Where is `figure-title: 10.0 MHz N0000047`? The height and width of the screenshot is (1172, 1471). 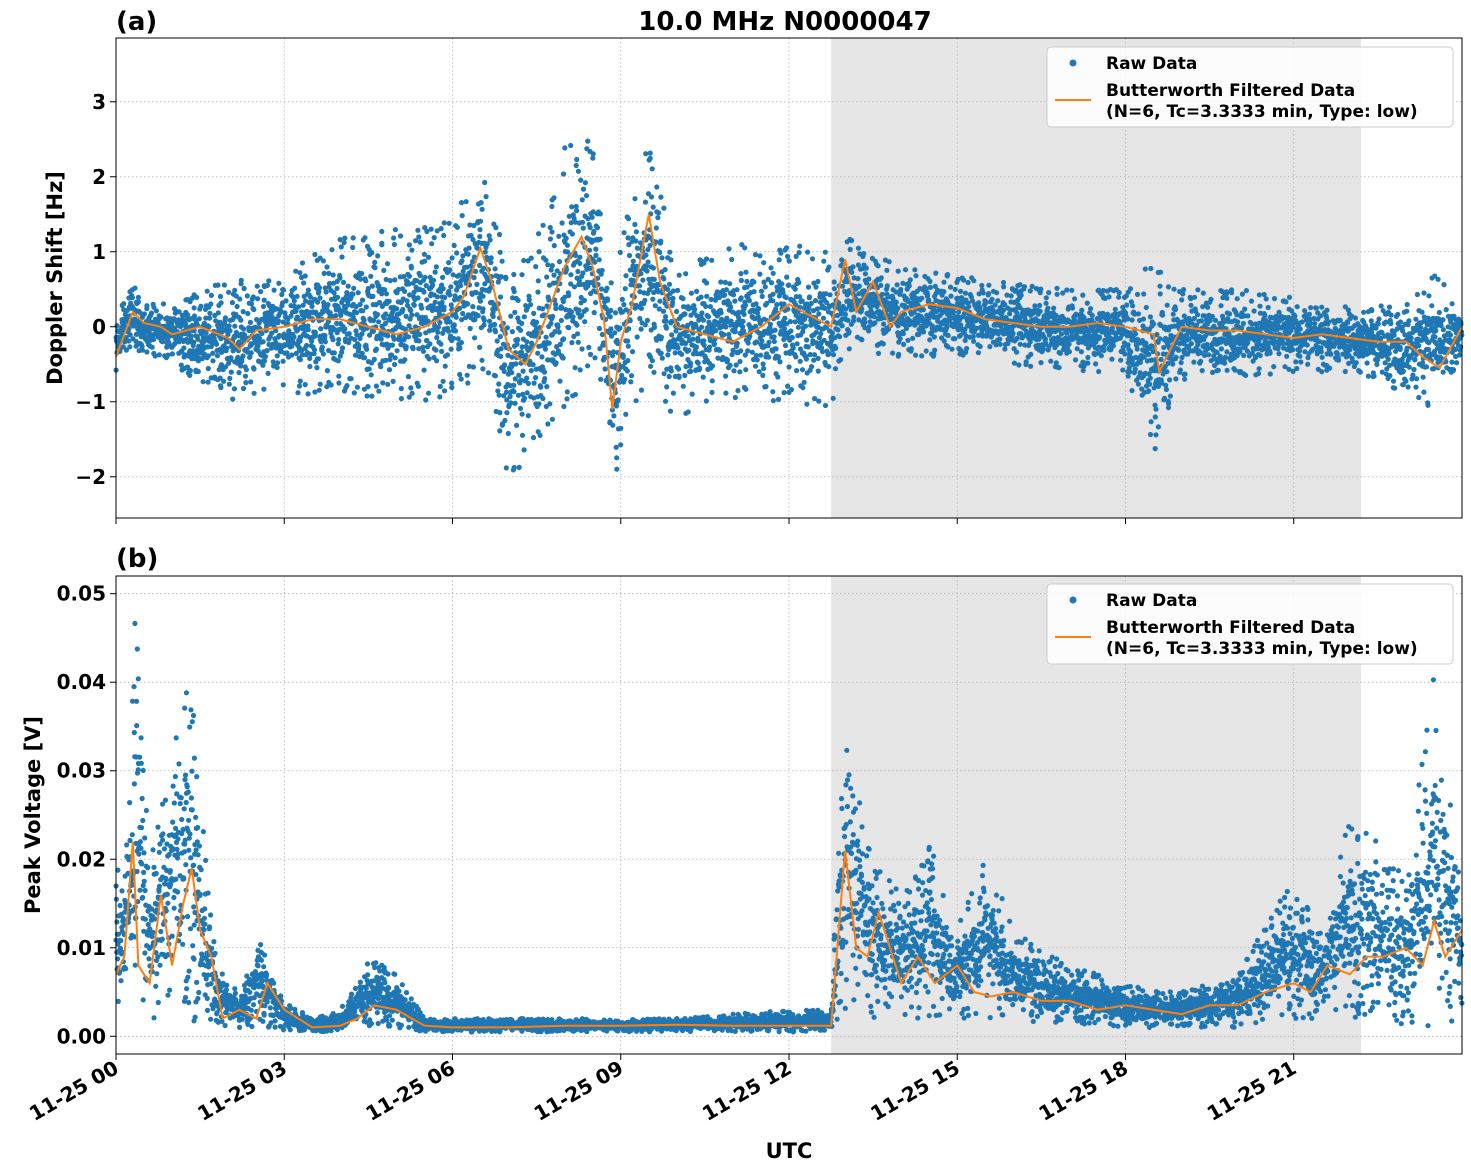
figure-title: 10.0 MHz N0000047 is located at coordinates (784, 22).